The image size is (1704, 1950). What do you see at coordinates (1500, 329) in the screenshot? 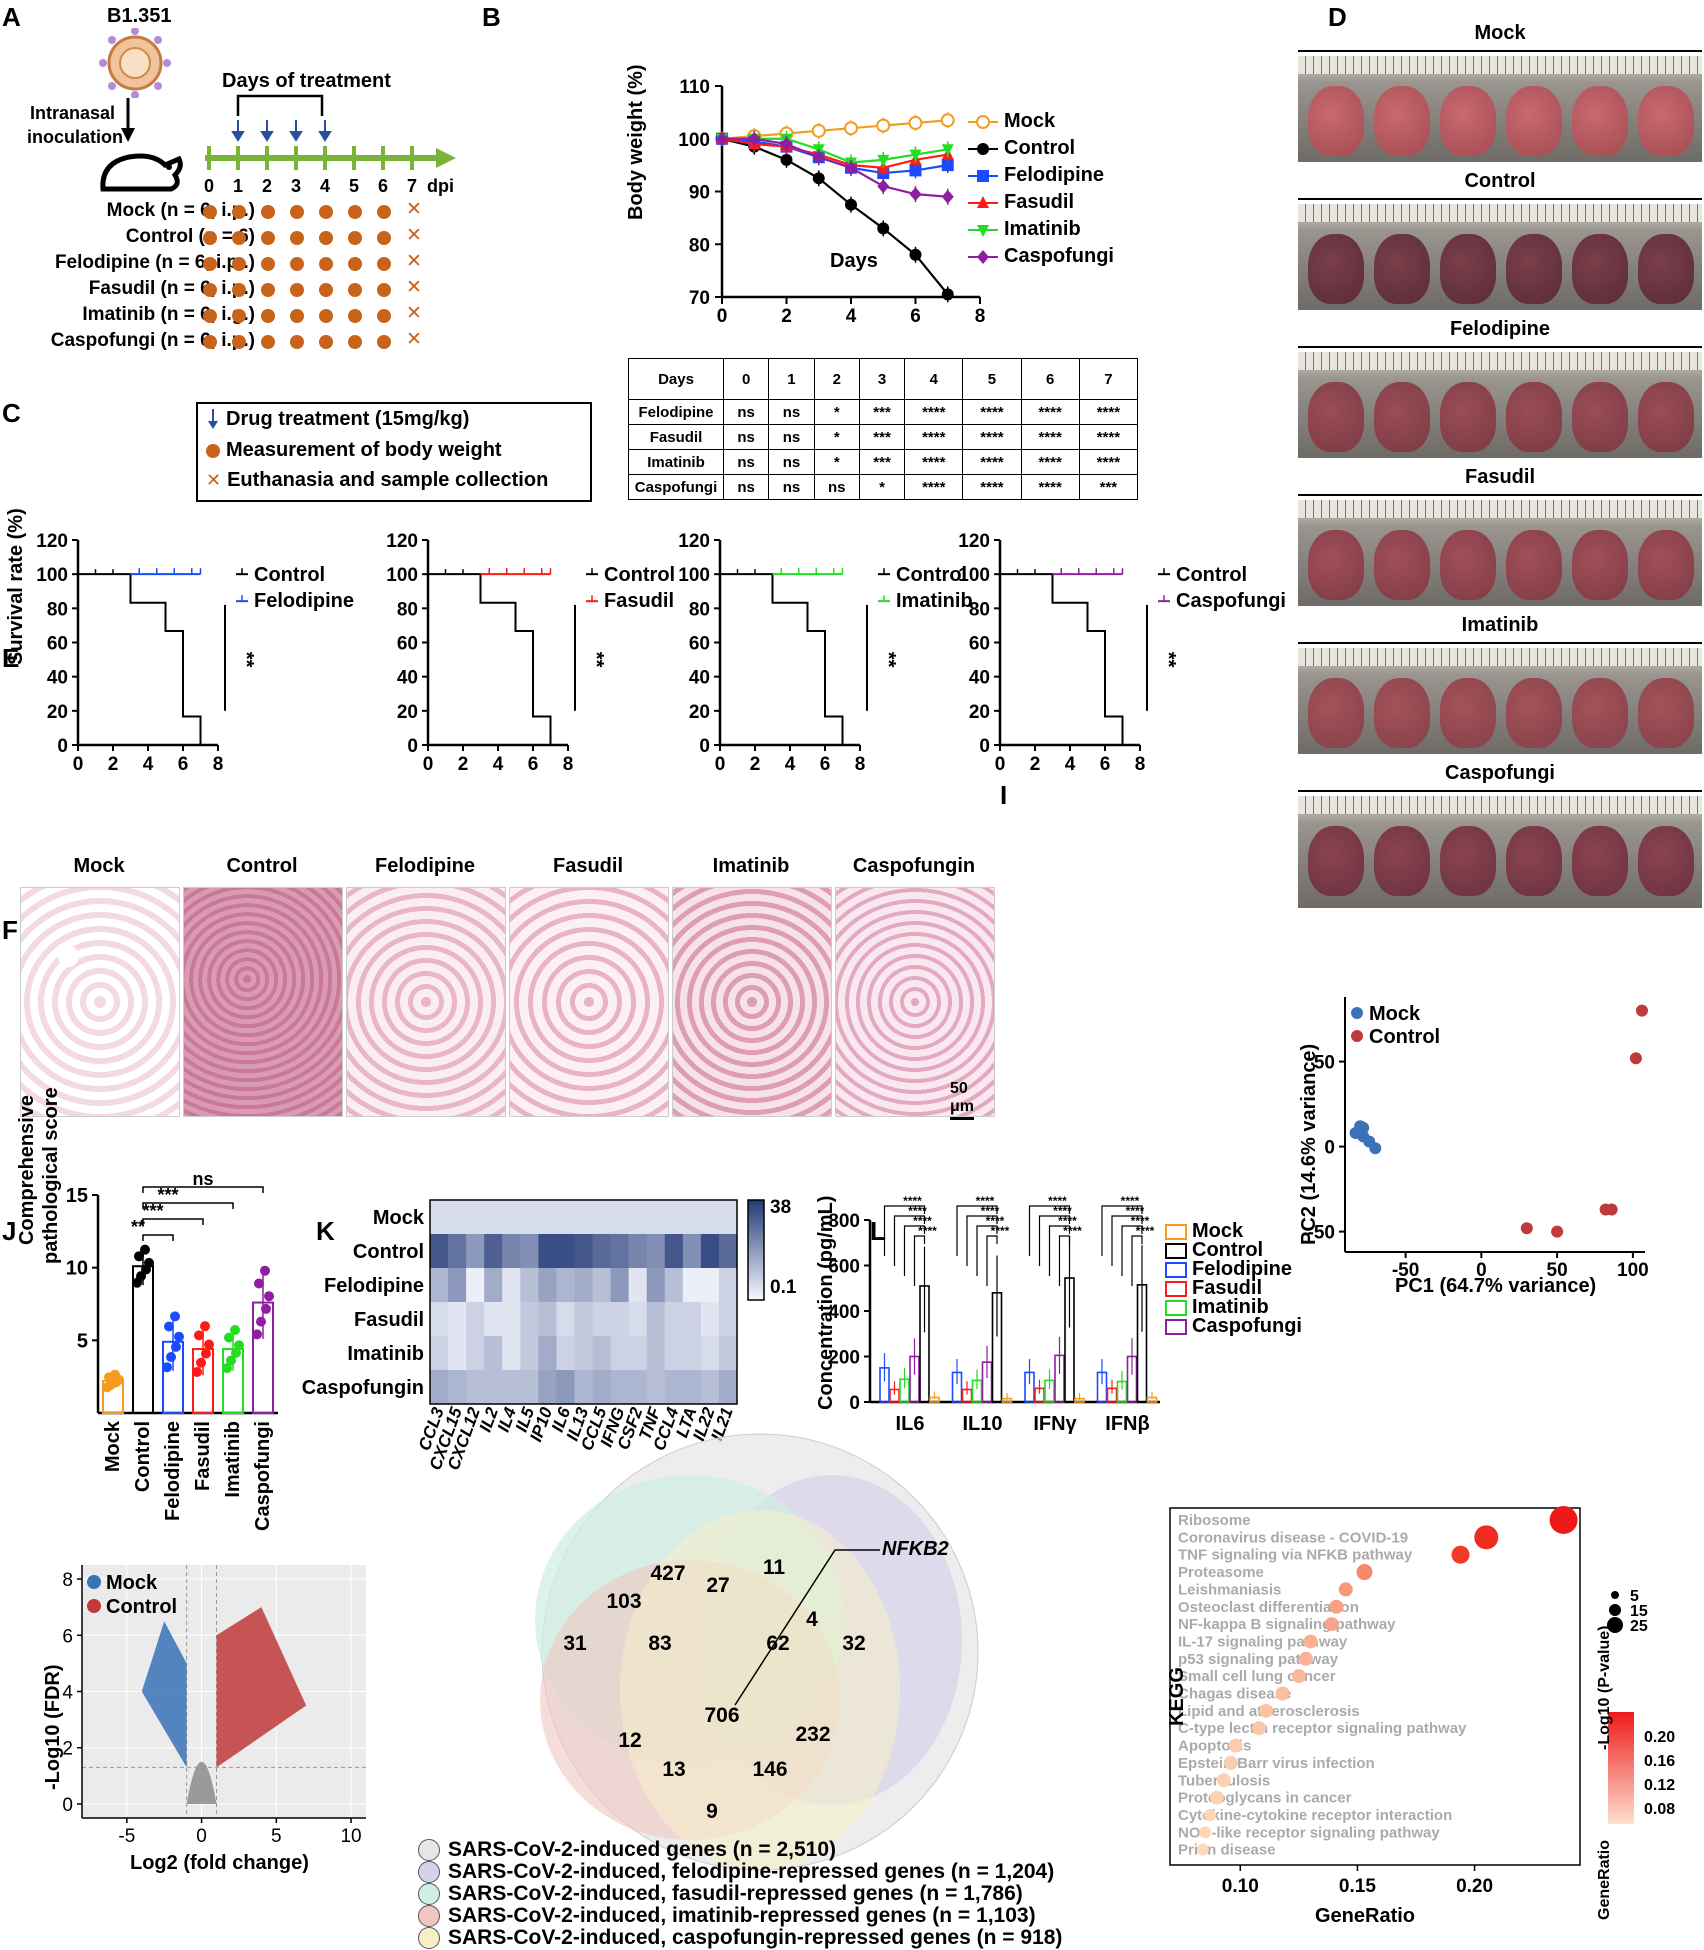
I see `lung-group-title: Felodipine` at bounding box center [1500, 329].